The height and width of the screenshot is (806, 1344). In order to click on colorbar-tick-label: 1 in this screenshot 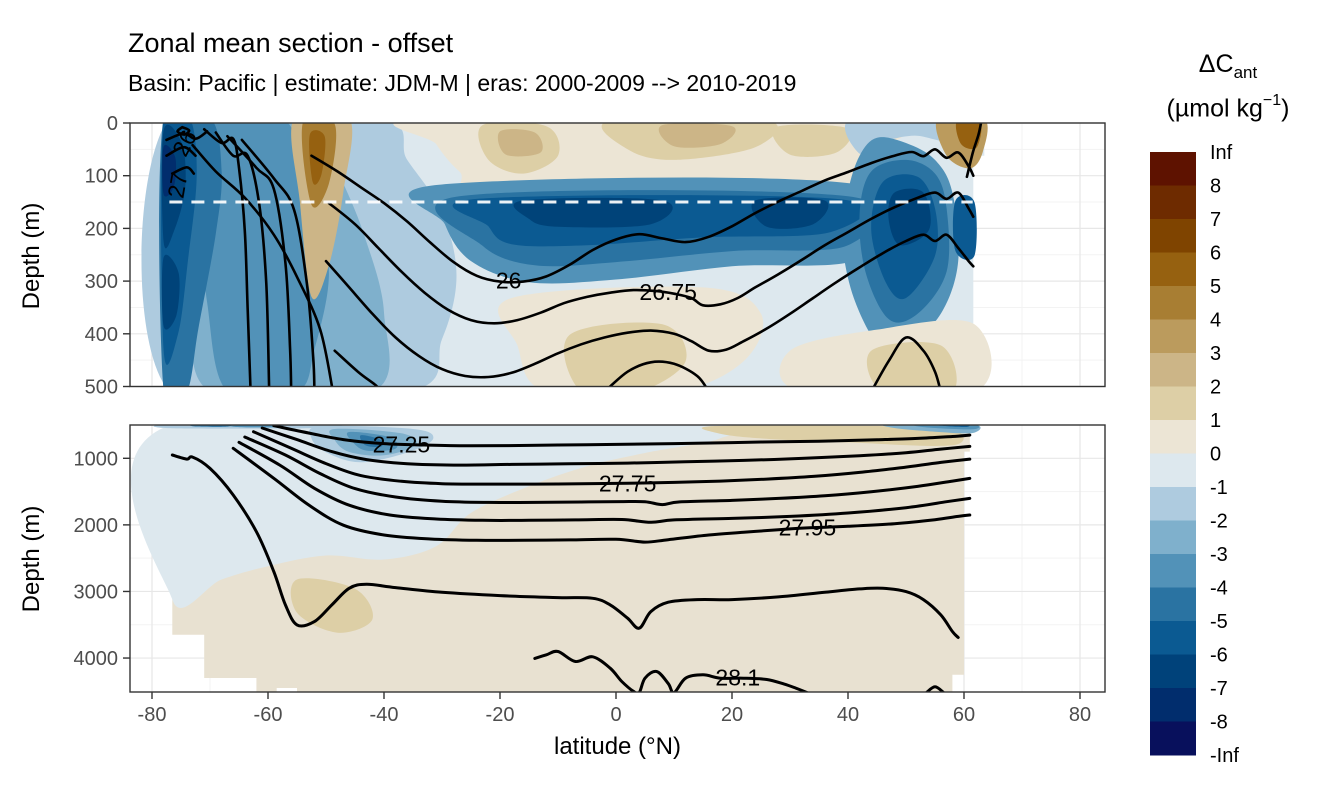, I will do `click(1215, 421)`.